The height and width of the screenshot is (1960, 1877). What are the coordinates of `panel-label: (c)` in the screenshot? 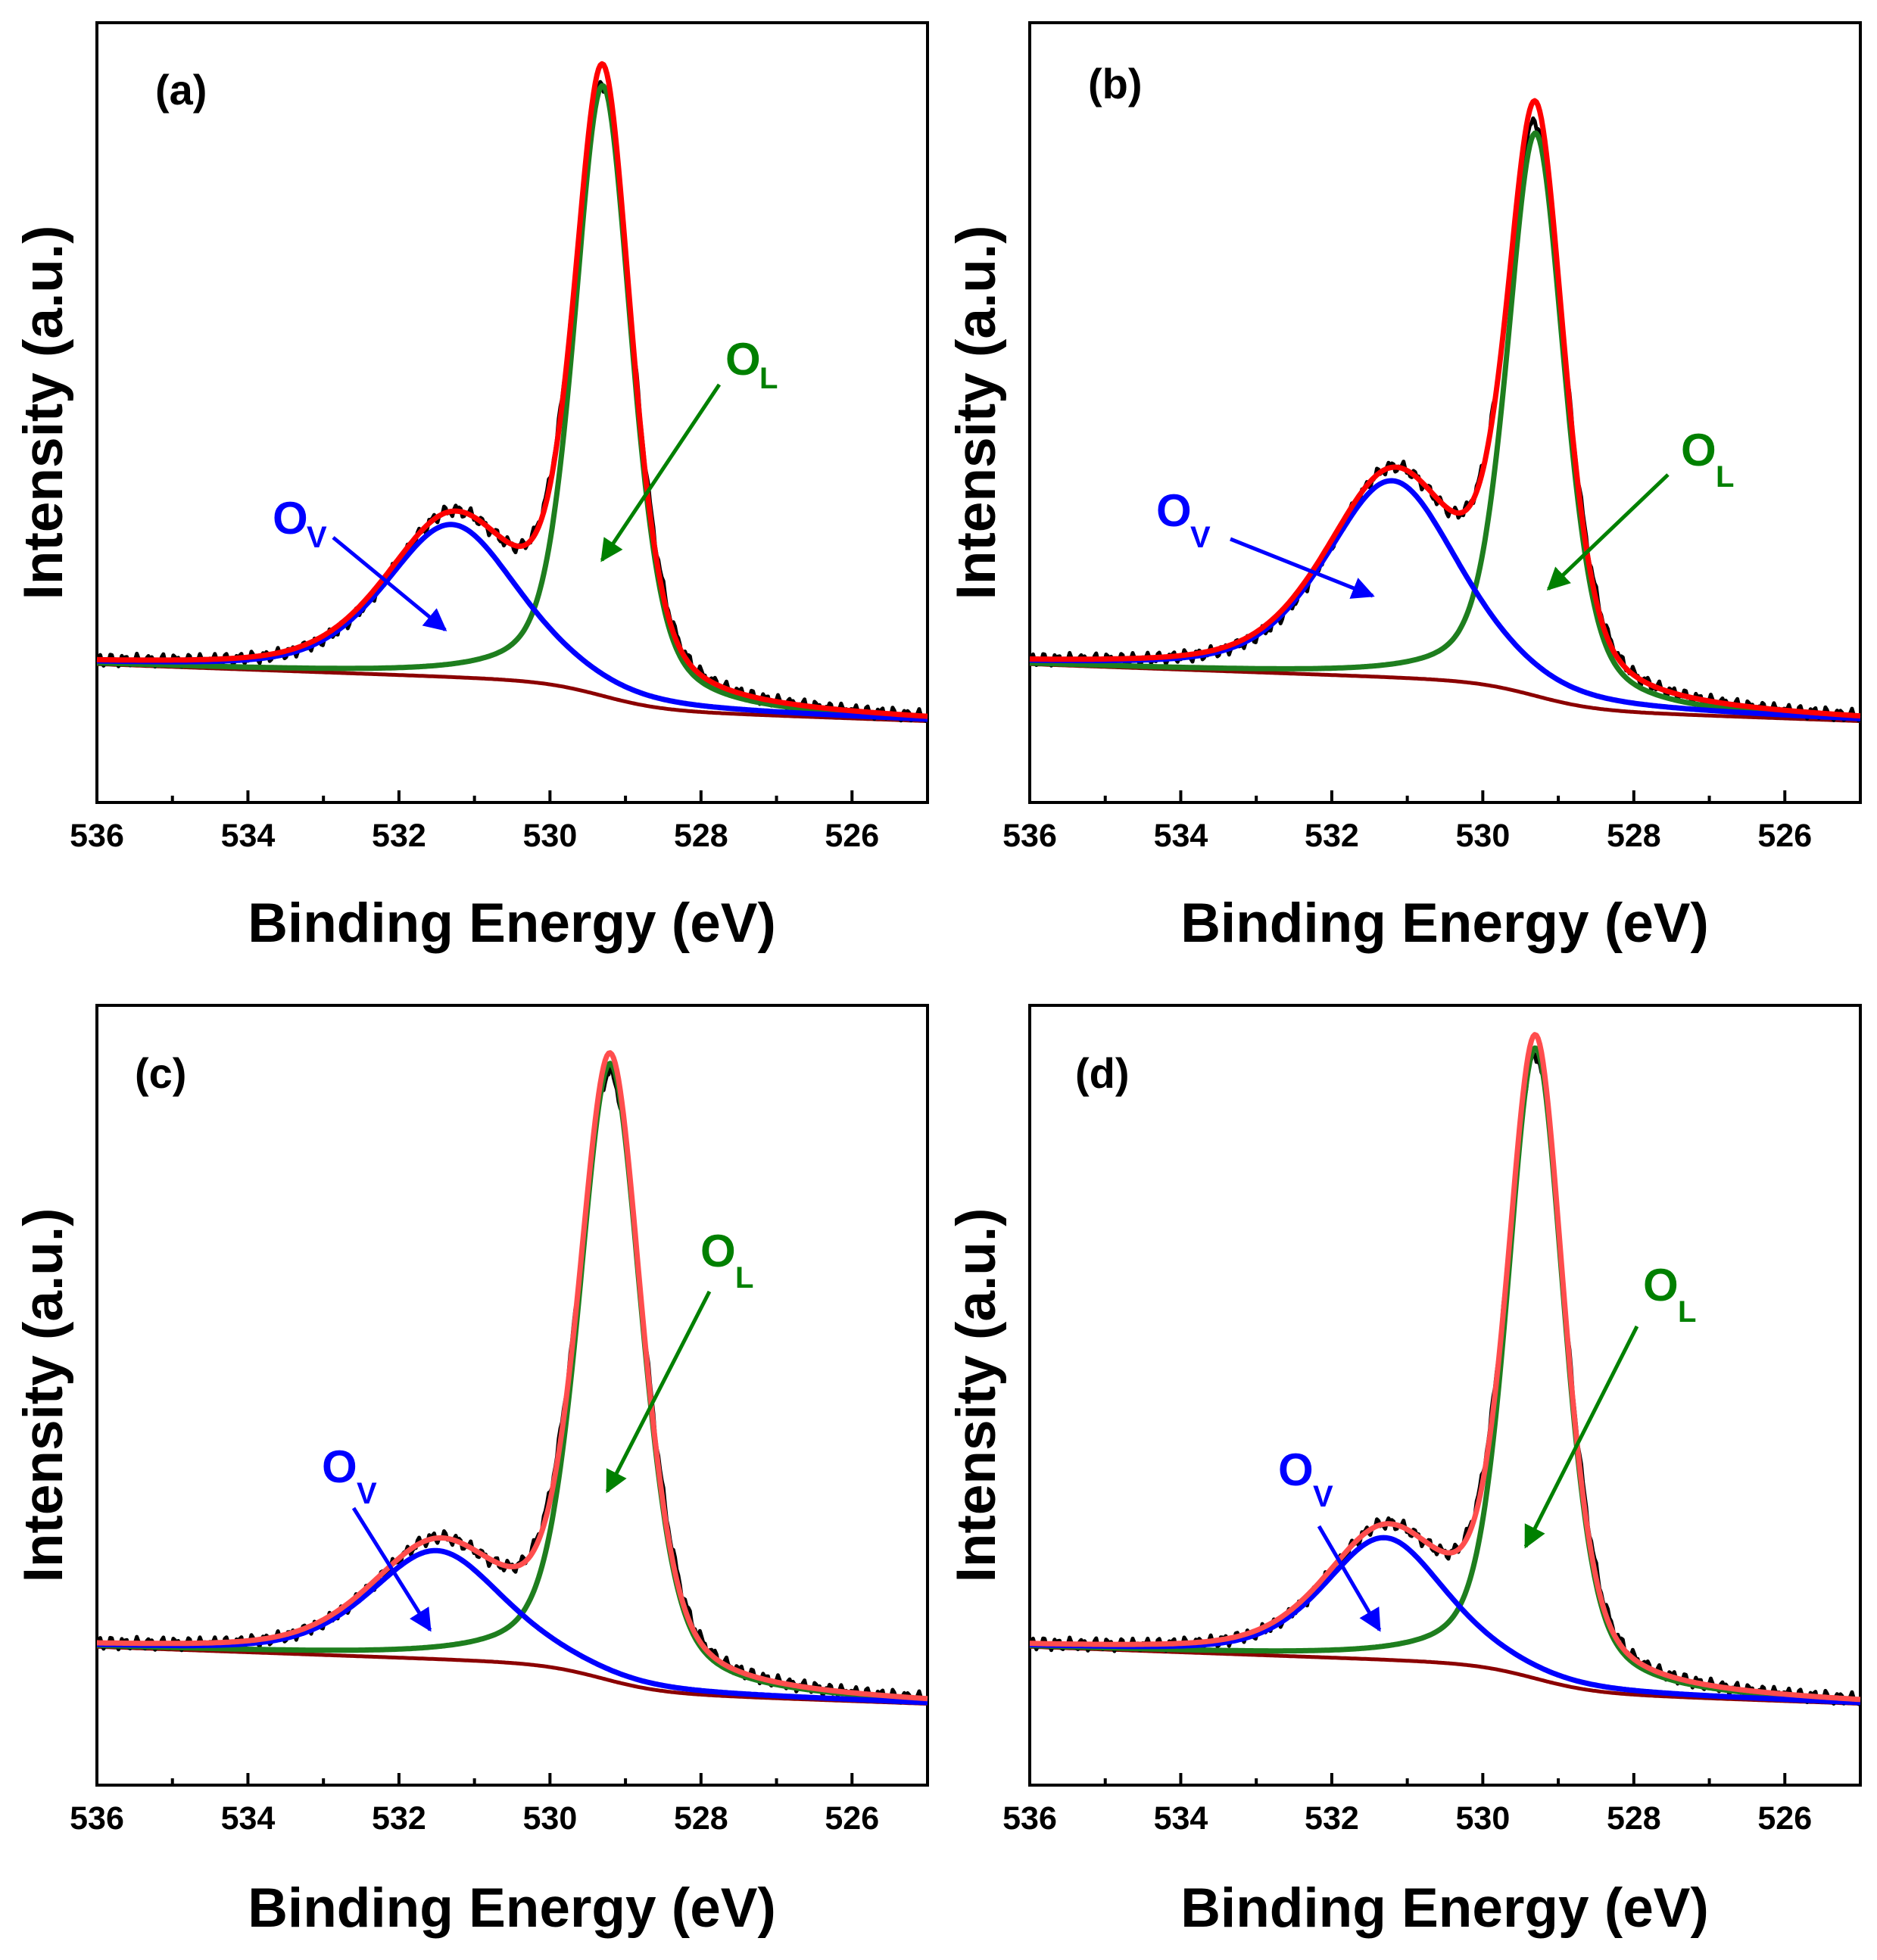 It's located at (161, 1073).